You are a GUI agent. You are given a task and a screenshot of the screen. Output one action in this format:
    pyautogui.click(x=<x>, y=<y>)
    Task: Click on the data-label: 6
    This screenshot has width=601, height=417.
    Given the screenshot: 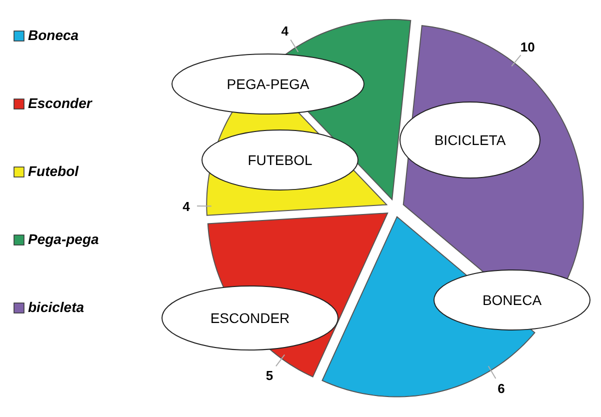 What is the action you would take?
    pyautogui.click(x=501, y=388)
    